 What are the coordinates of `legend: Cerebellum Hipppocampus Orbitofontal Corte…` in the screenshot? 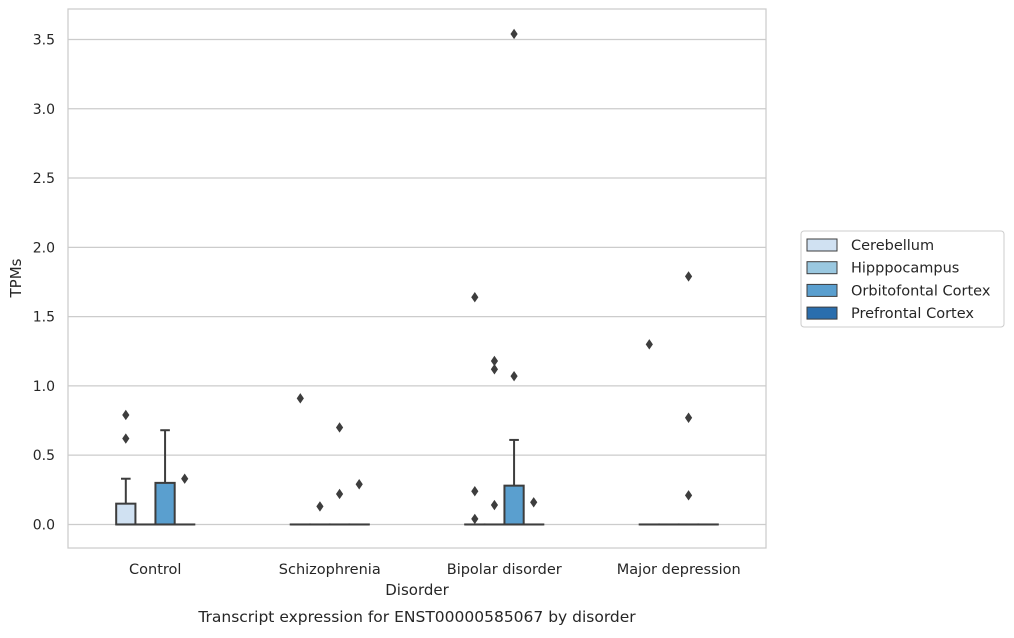 It's located at (902, 279).